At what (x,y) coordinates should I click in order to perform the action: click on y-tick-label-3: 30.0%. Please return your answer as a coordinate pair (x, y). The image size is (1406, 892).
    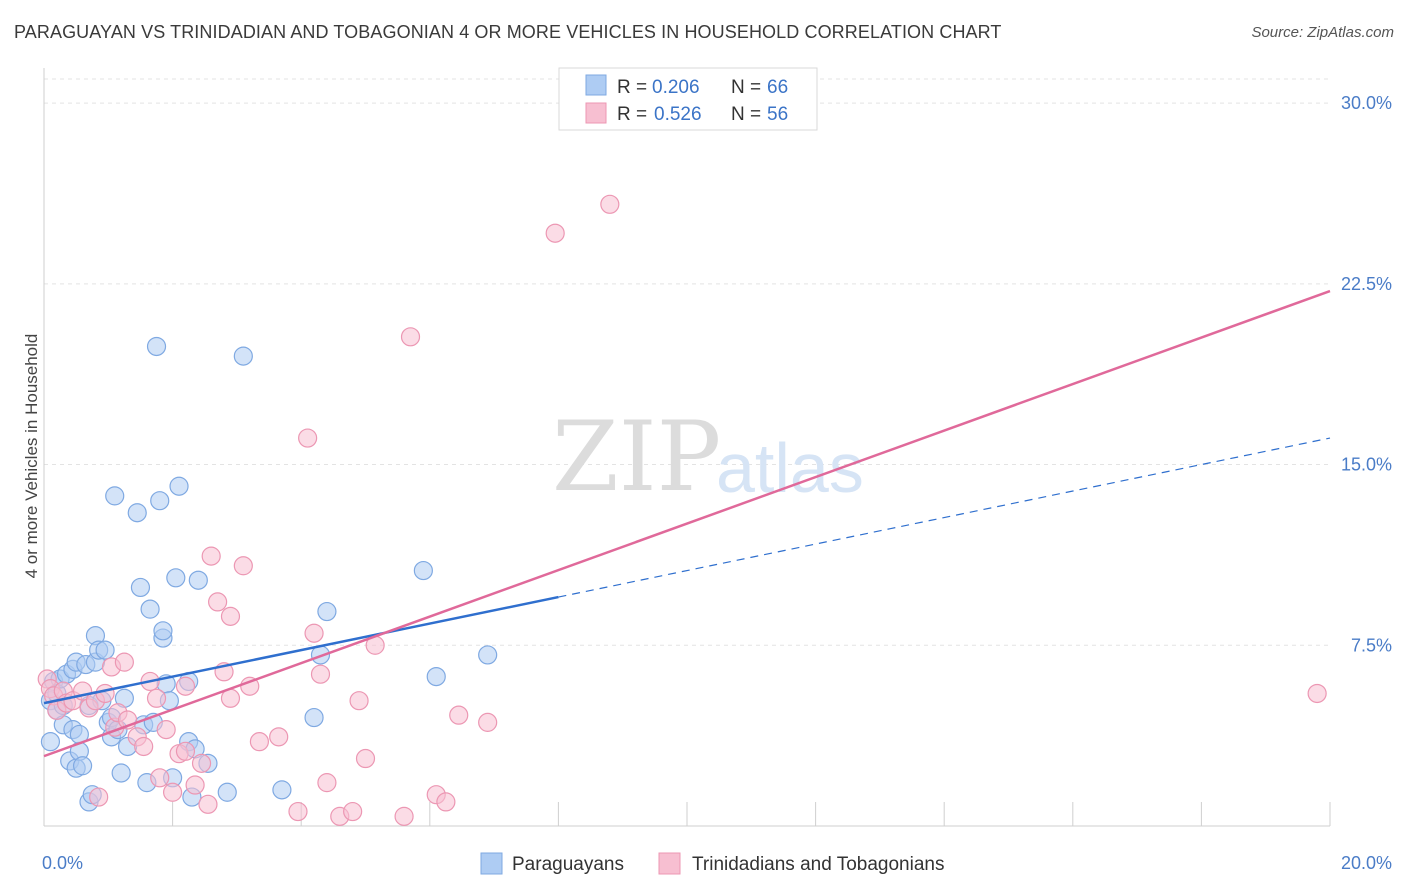
    Looking at the image, I should click on (1366, 103).